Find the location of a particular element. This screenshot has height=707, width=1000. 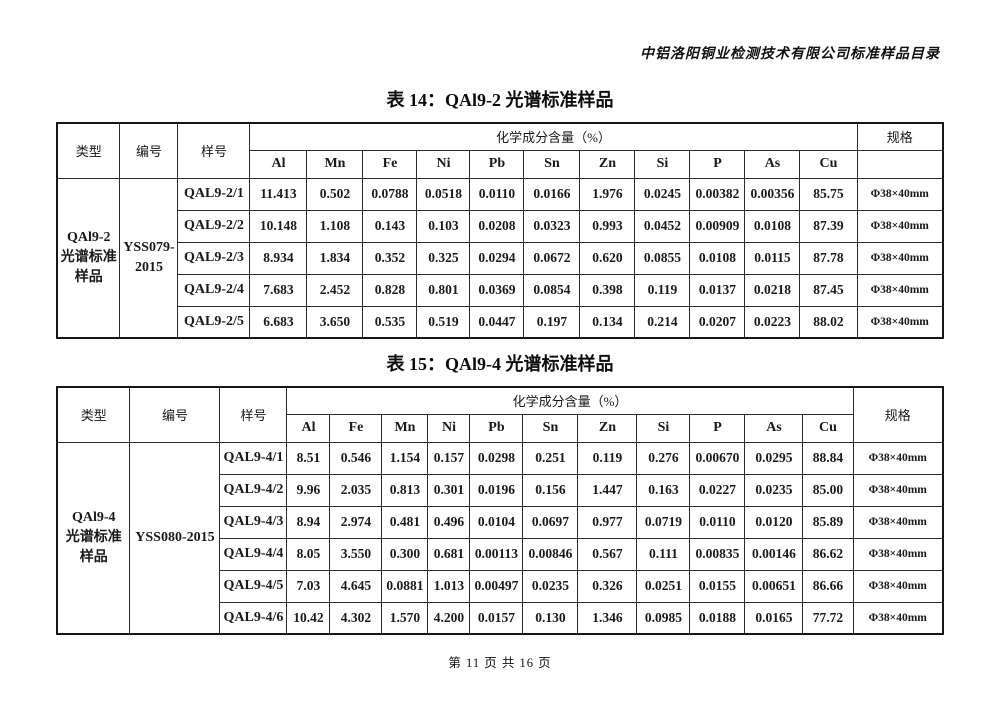

value-cell: 0.0788 is located at coordinates (390, 194).